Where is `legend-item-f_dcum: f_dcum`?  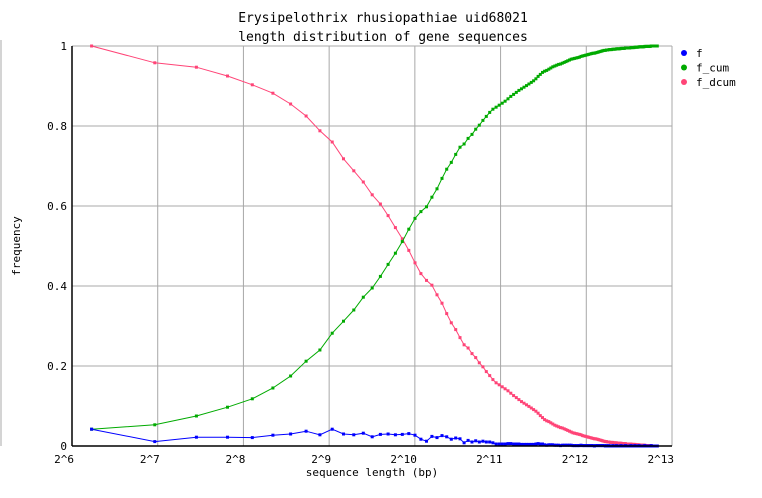 legend-item-f_dcum: f_dcum is located at coordinates (708, 82).